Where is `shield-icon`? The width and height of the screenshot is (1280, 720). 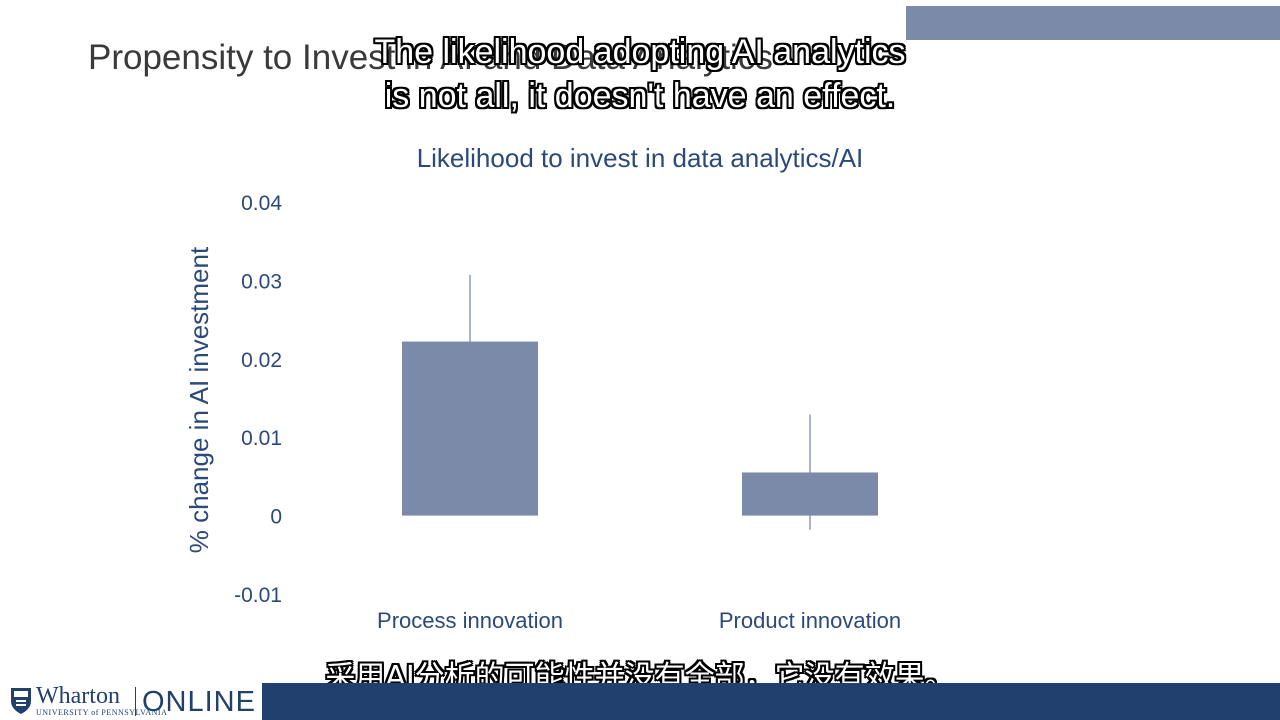
shield-icon is located at coordinates (21, 701).